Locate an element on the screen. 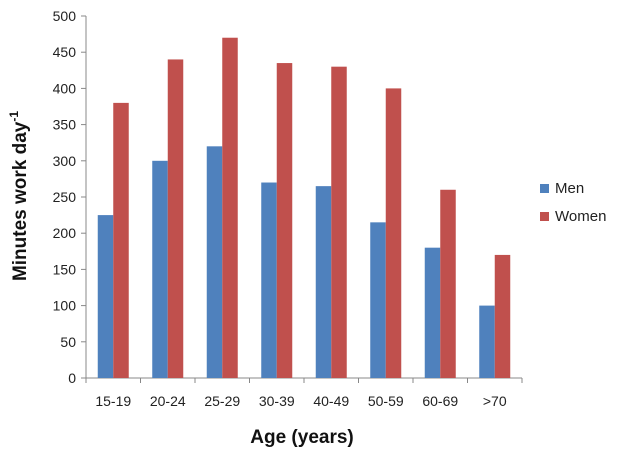  x-tick-label: 15-19 is located at coordinates (113, 401).